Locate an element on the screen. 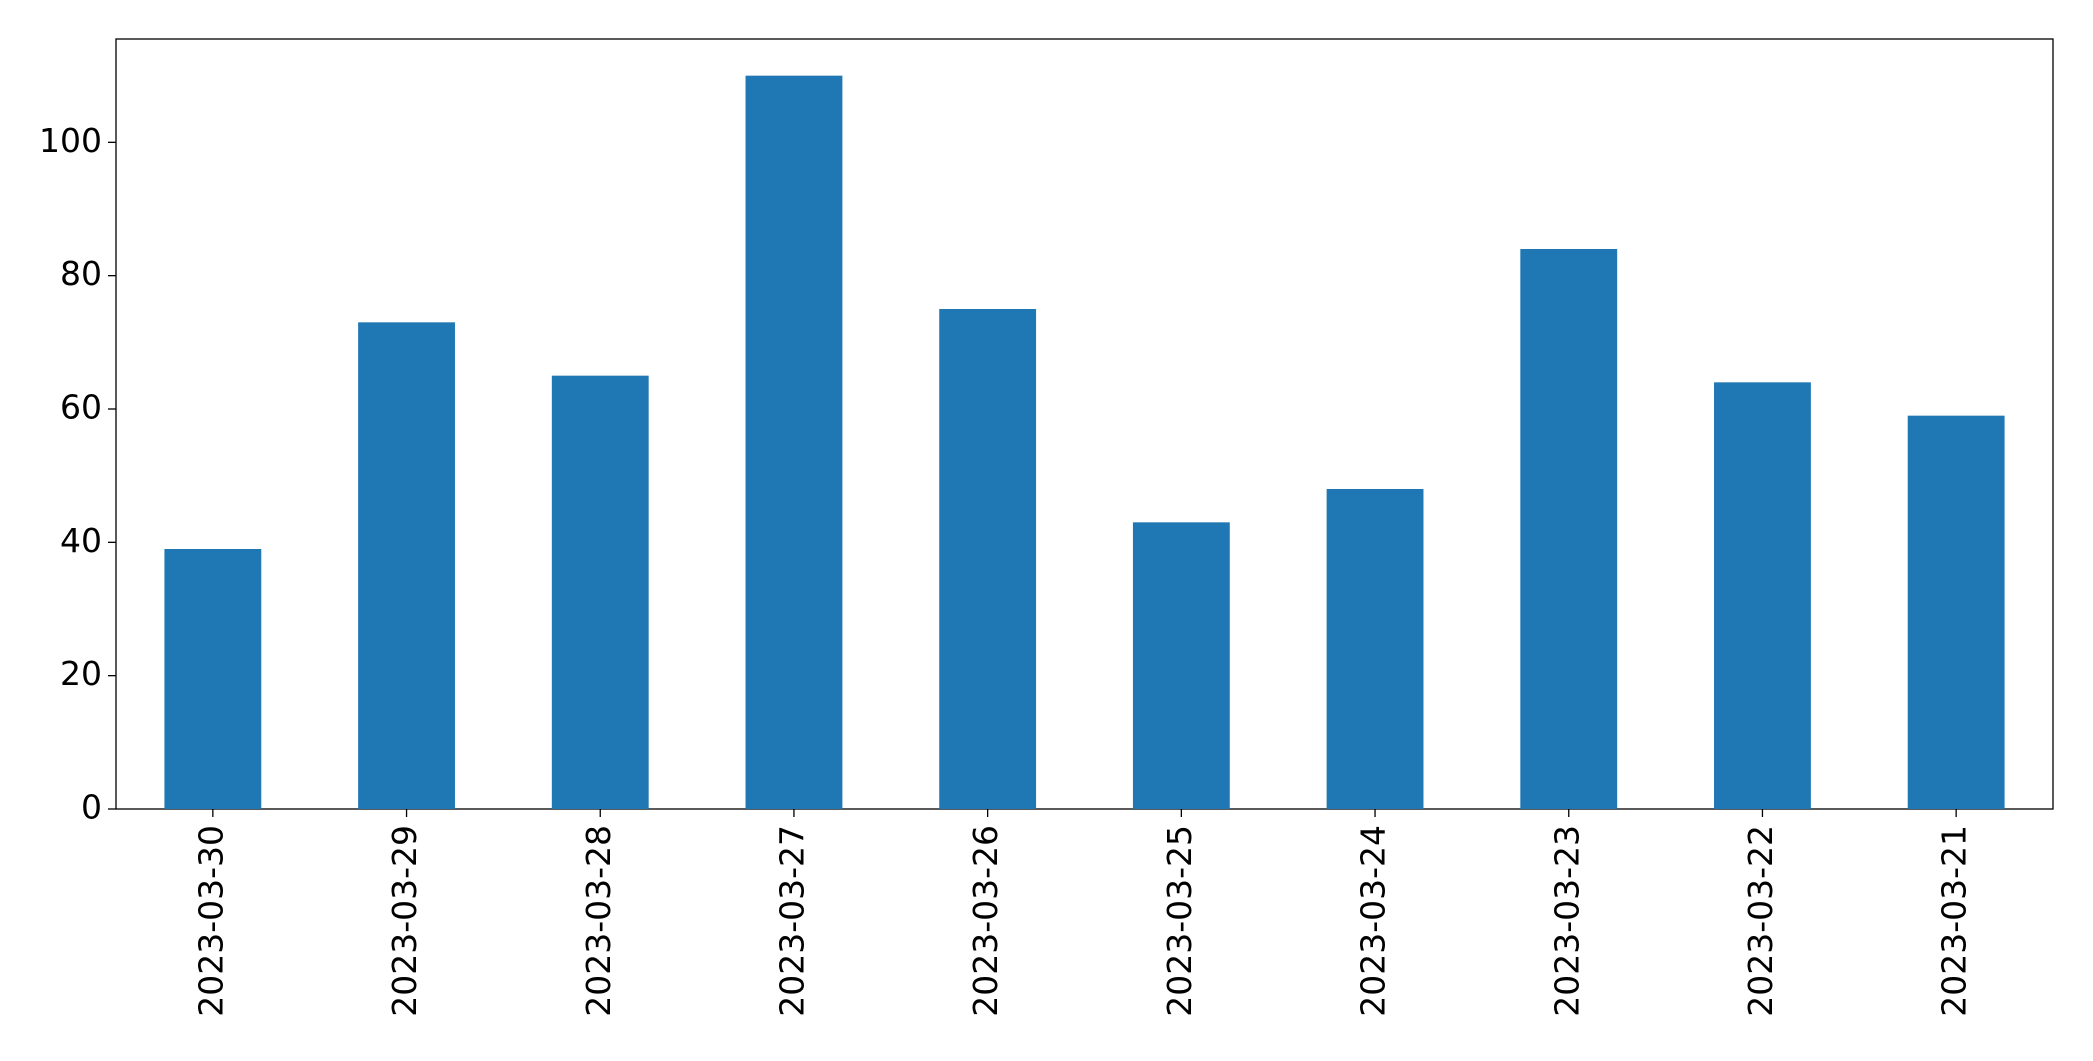 Image resolution: width=2093 pixels, height=1061 pixels. y-tick-label: 20 is located at coordinates (81, 673).